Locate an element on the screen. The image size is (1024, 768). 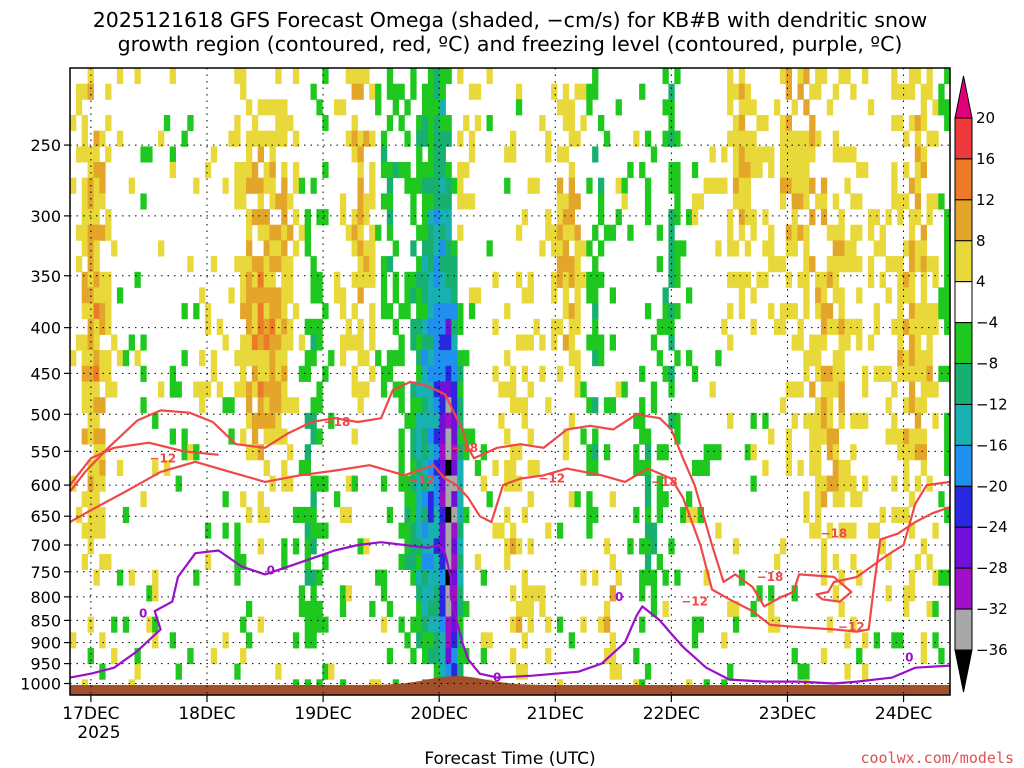
contour-label-dsg: −18 is located at coordinates (337, 422).